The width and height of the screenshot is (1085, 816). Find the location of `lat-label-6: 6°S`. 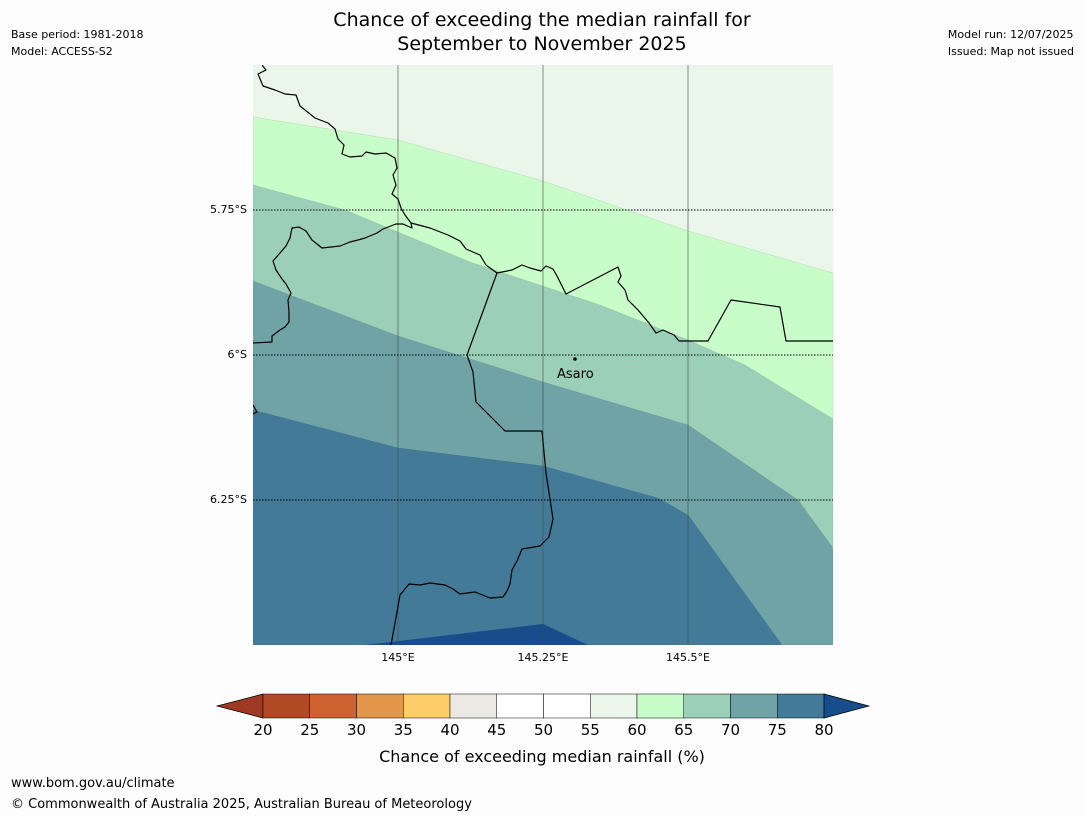

lat-label-6: 6°S is located at coordinates (237, 354).